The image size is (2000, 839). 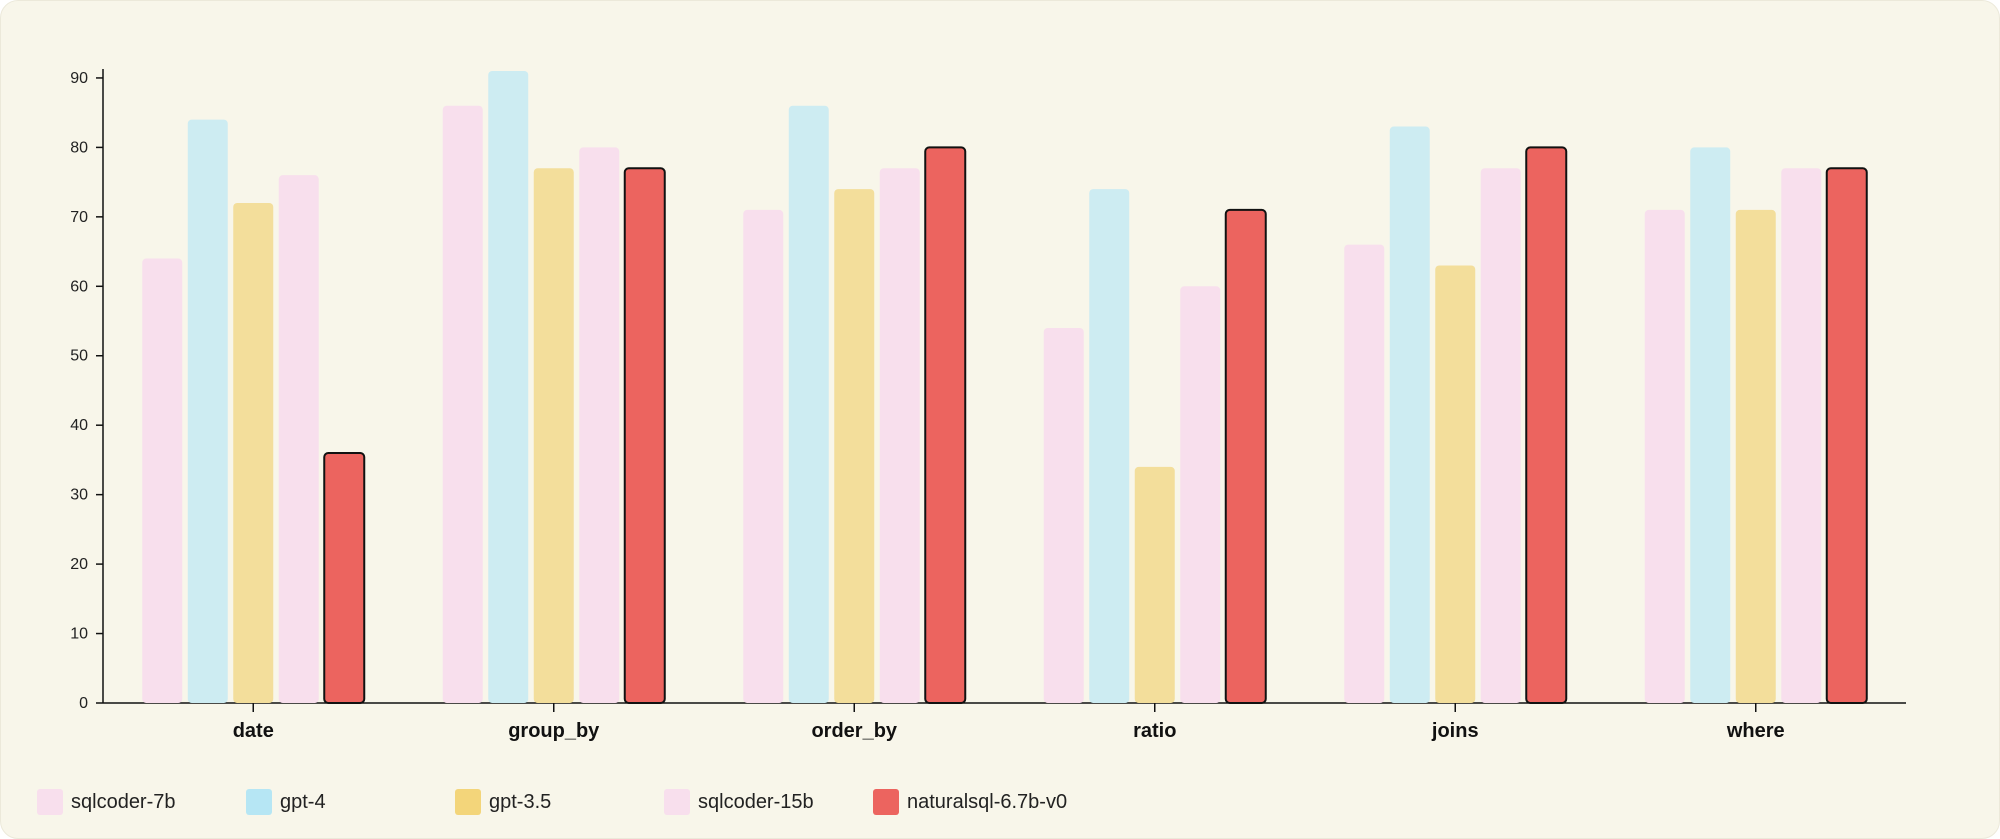 I want to click on bar-sqlcoder-15b-group_by, so click(x=599, y=425).